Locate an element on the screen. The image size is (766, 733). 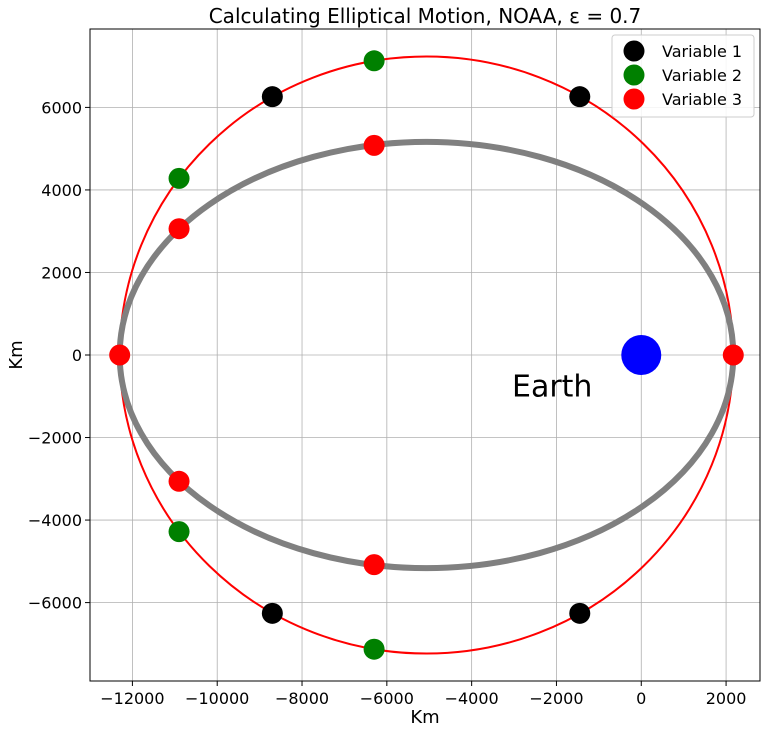
x-tick-label: −4000 is located at coordinates (472, 698).